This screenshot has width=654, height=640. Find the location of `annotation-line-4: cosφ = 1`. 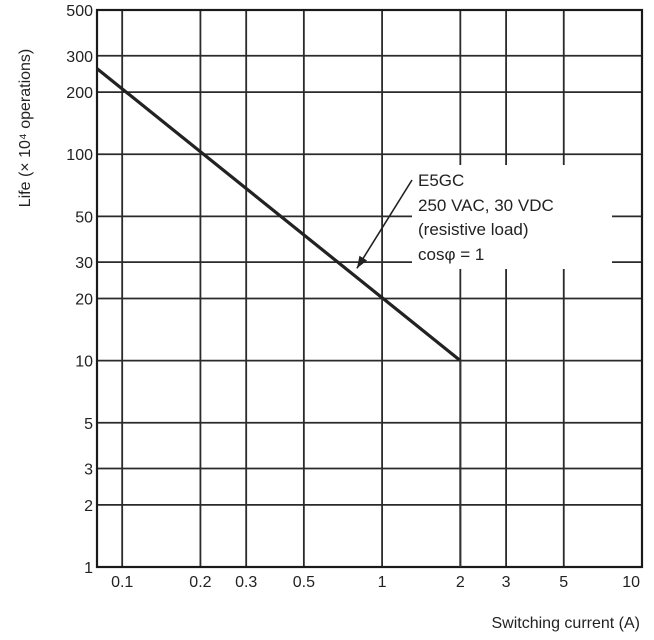

annotation-line-4: cosφ = 1 is located at coordinates (451, 254).